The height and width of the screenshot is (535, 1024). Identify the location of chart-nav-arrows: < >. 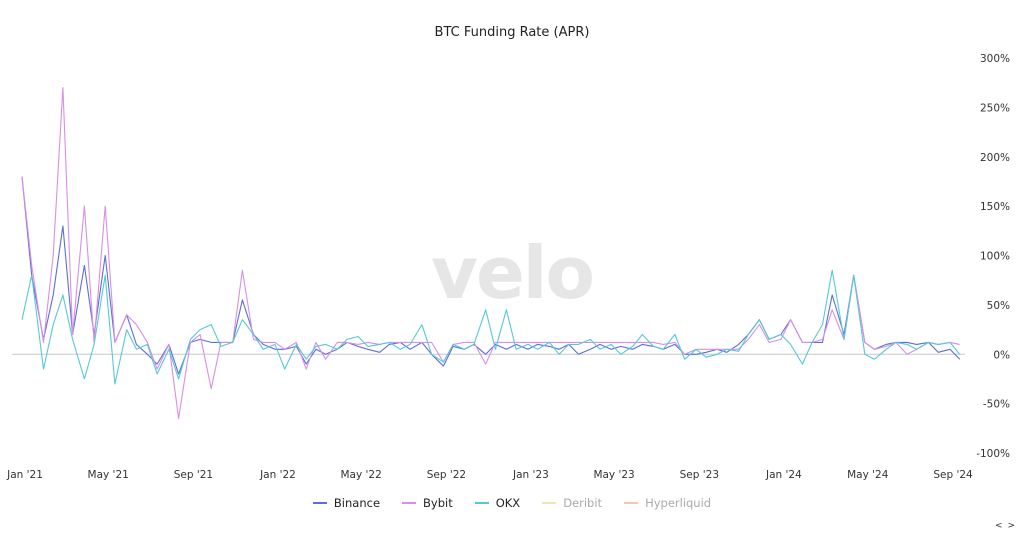
(1005, 526).